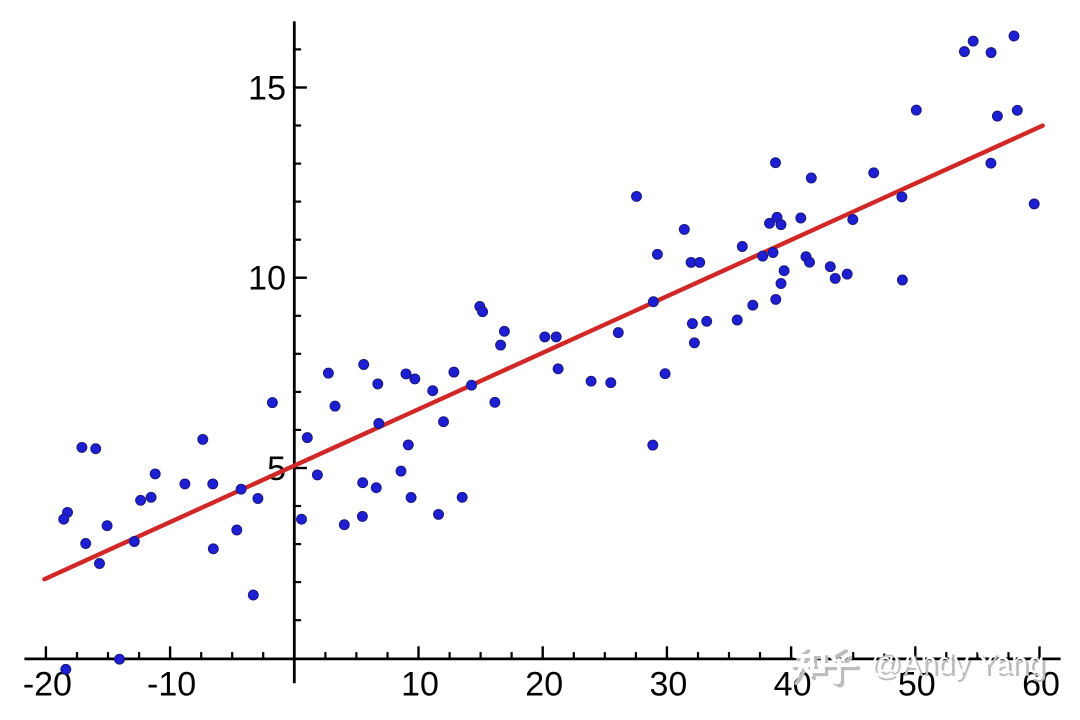 The image size is (1080, 720). Describe the element at coordinates (668, 684) in the screenshot. I see `svg-text: 30` at that location.